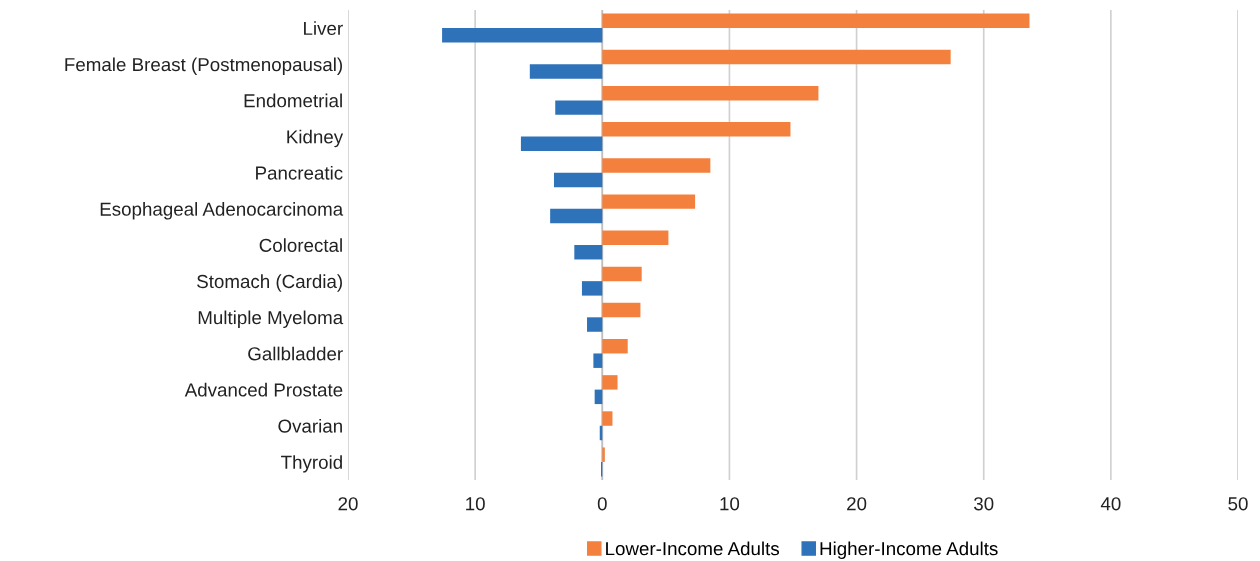 This screenshot has width=1260, height=561. I want to click on y-tick-label: Liver, so click(323, 28).